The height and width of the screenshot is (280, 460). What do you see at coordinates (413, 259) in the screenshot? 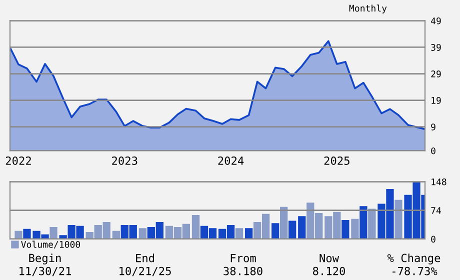
I see `text: % Change` at bounding box center [413, 259].